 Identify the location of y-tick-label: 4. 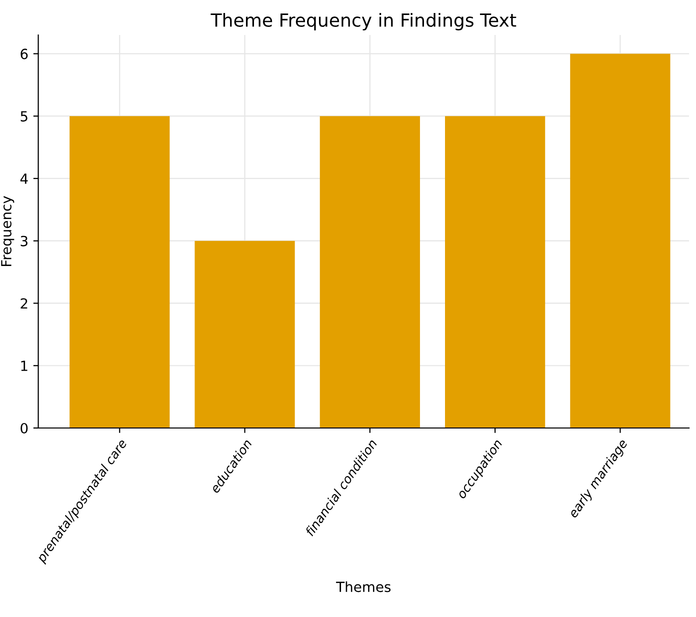
(24, 179).